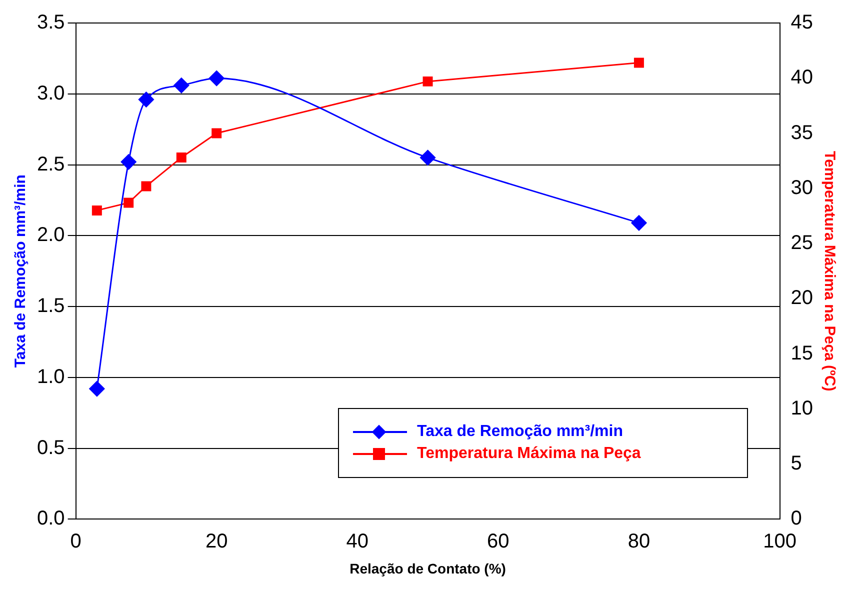 The height and width of the screenshot is (590, 860). Describe the element at coordinates (802, 23) in the screenshot. I see `y2-tick-label: 45` at that location.